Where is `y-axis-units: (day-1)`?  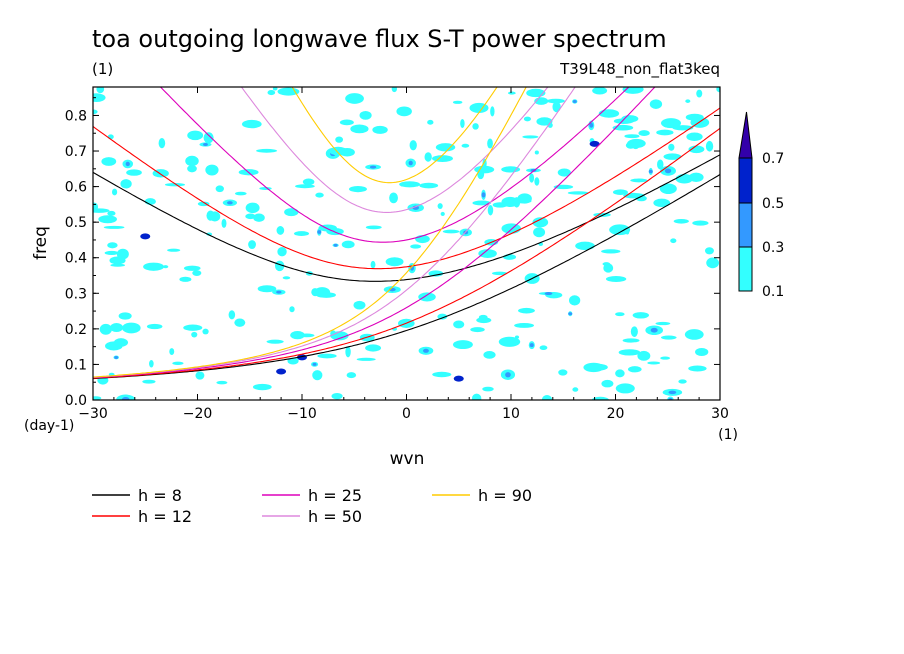
y-axis-units: (day-1) is located at coordinates (49, 426).